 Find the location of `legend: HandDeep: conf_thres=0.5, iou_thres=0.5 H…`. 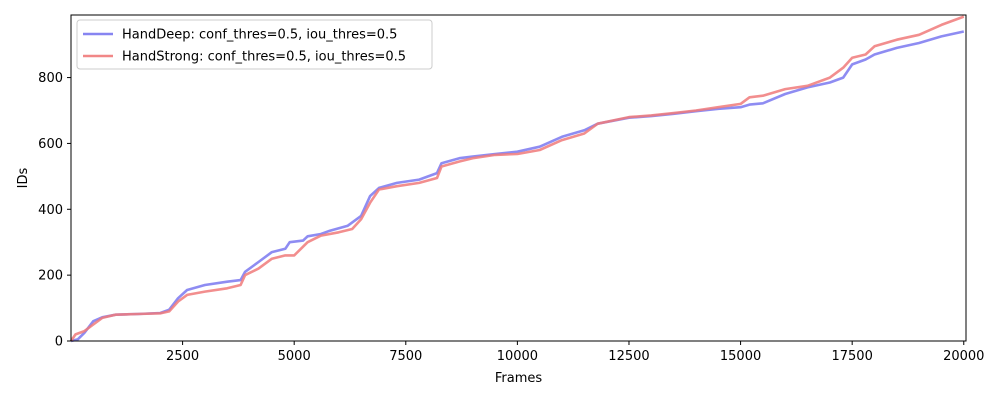

legend: HandDeep: conf_thres=0.5, iou_thres=0.5 H… is located at coordinates (254, 44).